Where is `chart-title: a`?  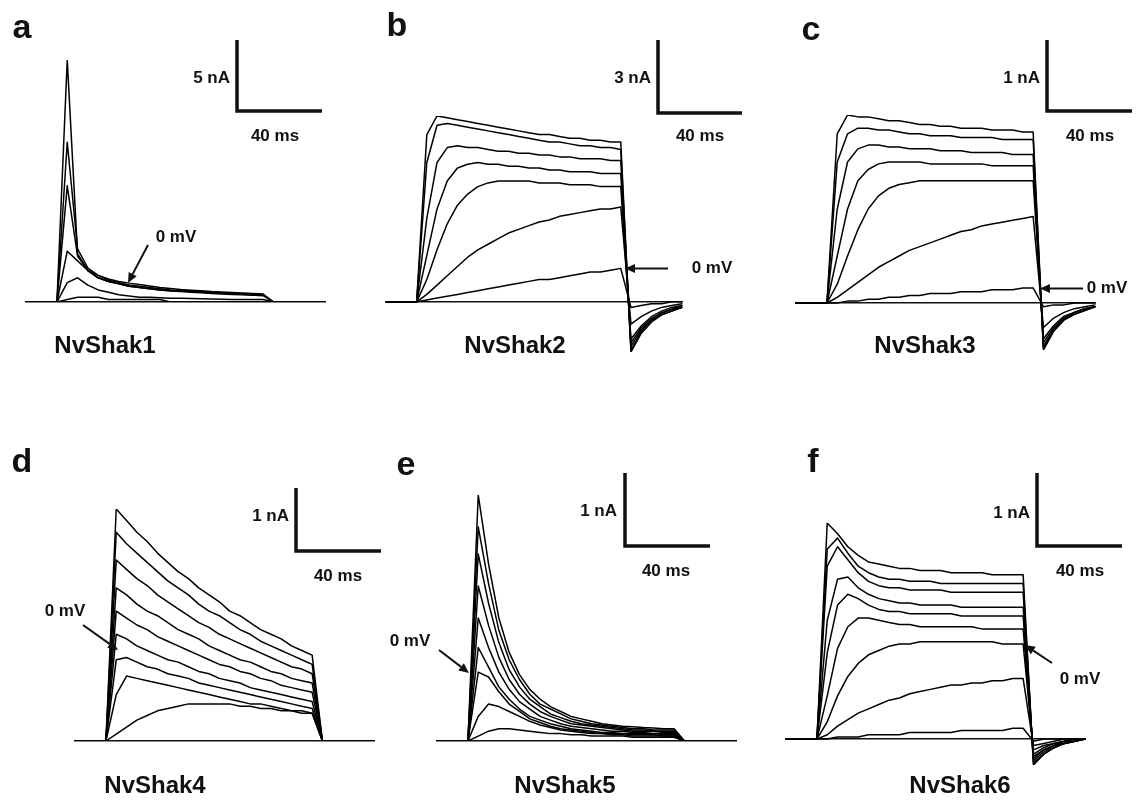
chart-title: a is located at coordinates (22, 26).